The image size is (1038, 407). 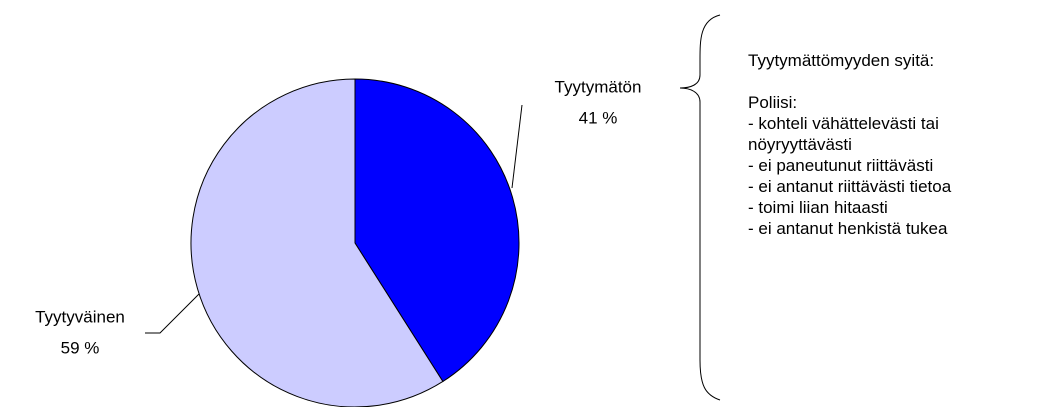 What do you see at coordinates (700, 207) in the screenshot?
I see `brace` at bounding box center [700, 207].